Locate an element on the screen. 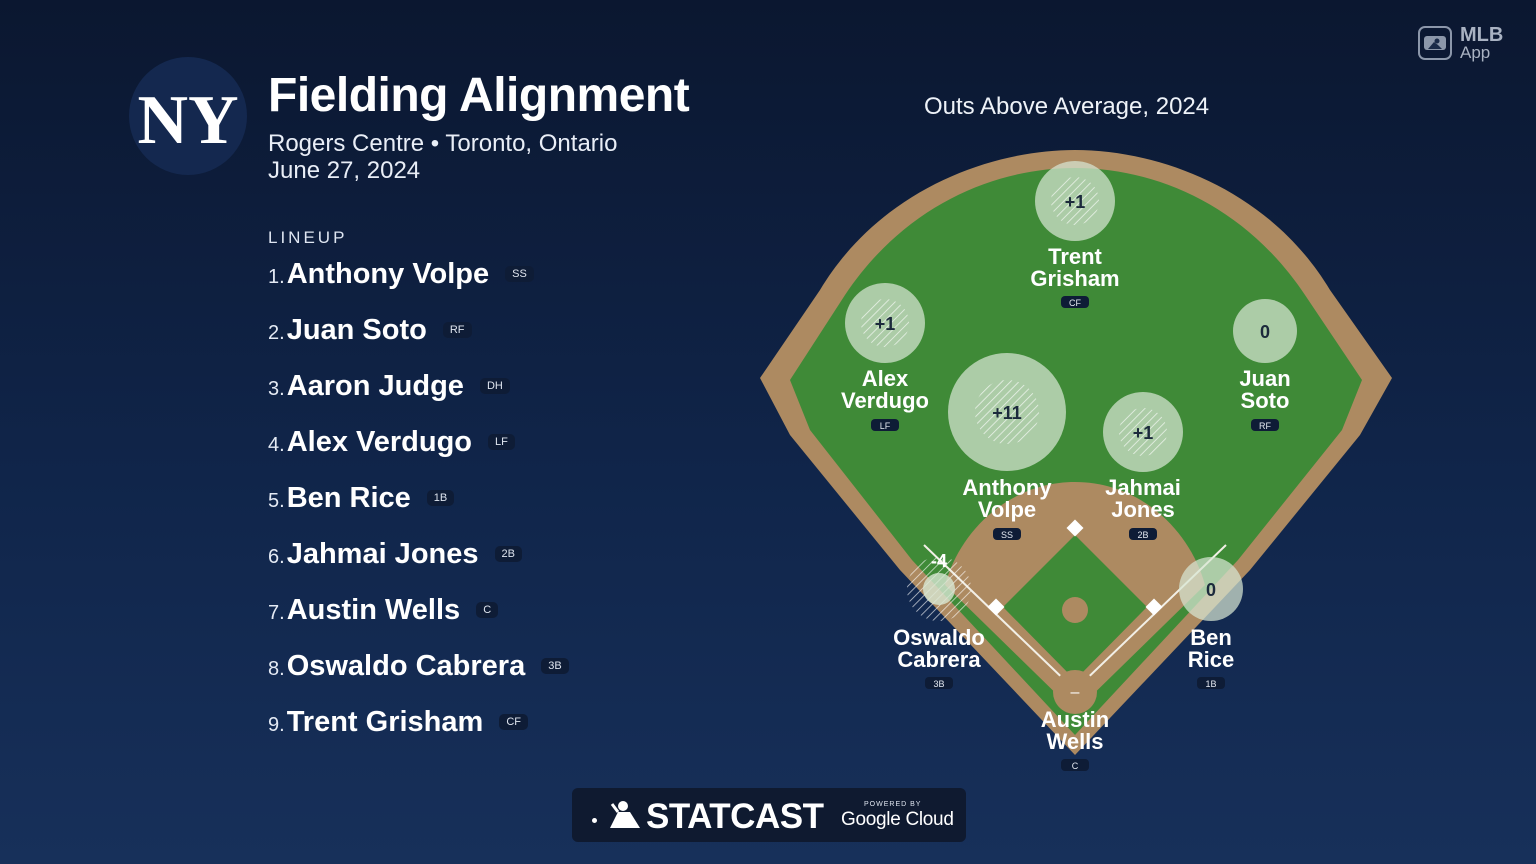 This screenshot has width=1536, height=864. fielder-last-name: Volpe is located at coordinates (1007, 509).